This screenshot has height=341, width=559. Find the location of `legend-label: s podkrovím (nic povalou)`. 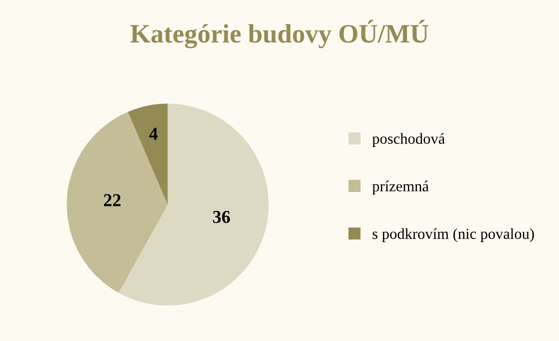

legend-label: s podkrovím (nic povalou) is located at coordinates (453, 235).